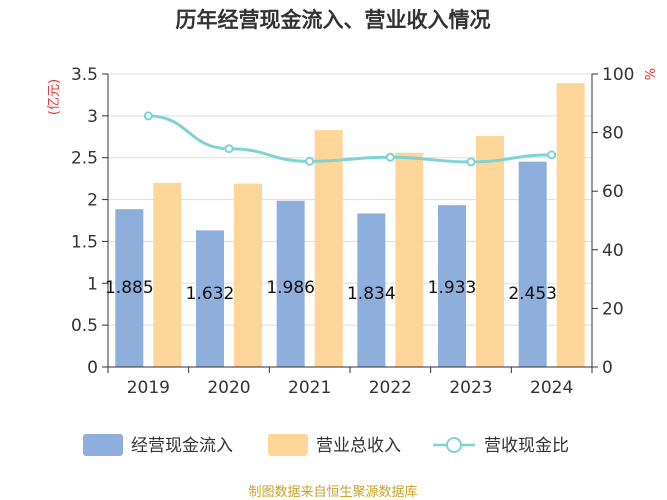 This screenshot has width=667, height=500. What do you see at coordinates (454, 445) in the screenshot?
I see `legend-marker-ratio` at bounding box center [454, 445].